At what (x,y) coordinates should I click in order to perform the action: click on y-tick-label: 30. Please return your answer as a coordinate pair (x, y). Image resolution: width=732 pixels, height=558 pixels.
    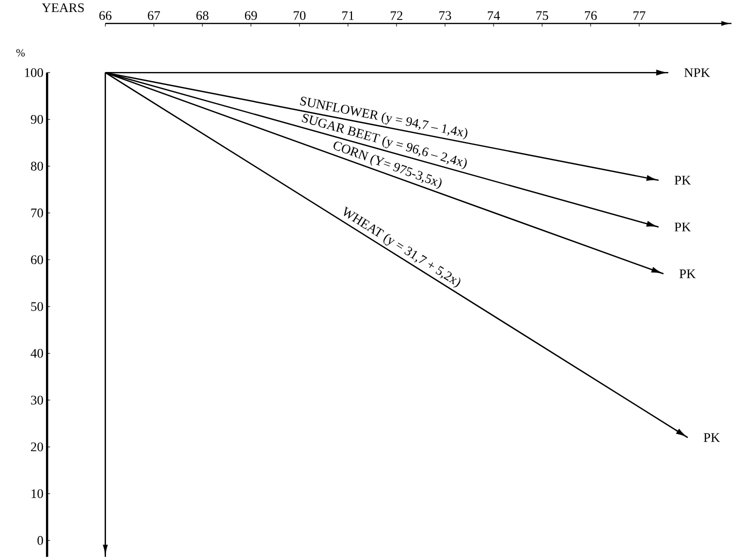
    Looking at the image, I should click on (37, 400).